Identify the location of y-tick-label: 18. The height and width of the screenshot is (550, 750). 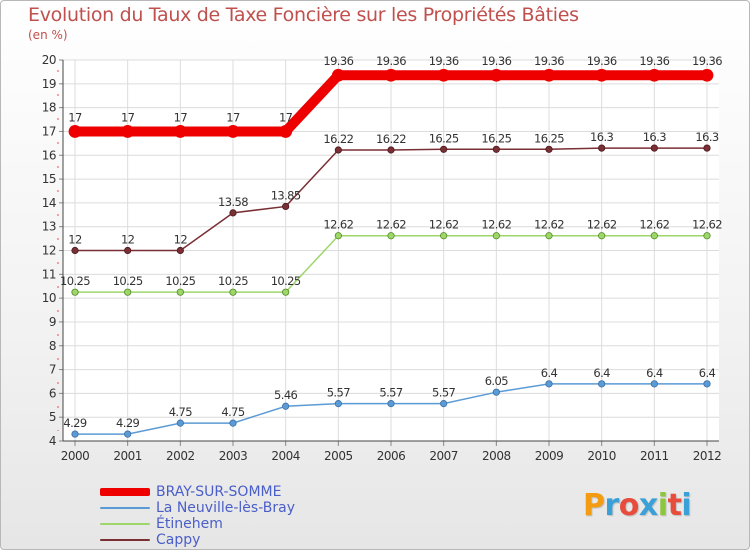
(49, 108).